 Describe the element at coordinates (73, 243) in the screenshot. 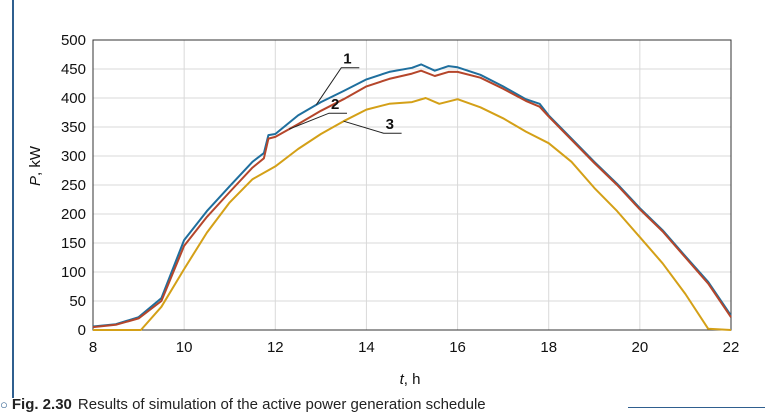

I see `y-tick-label: 150` at that location.